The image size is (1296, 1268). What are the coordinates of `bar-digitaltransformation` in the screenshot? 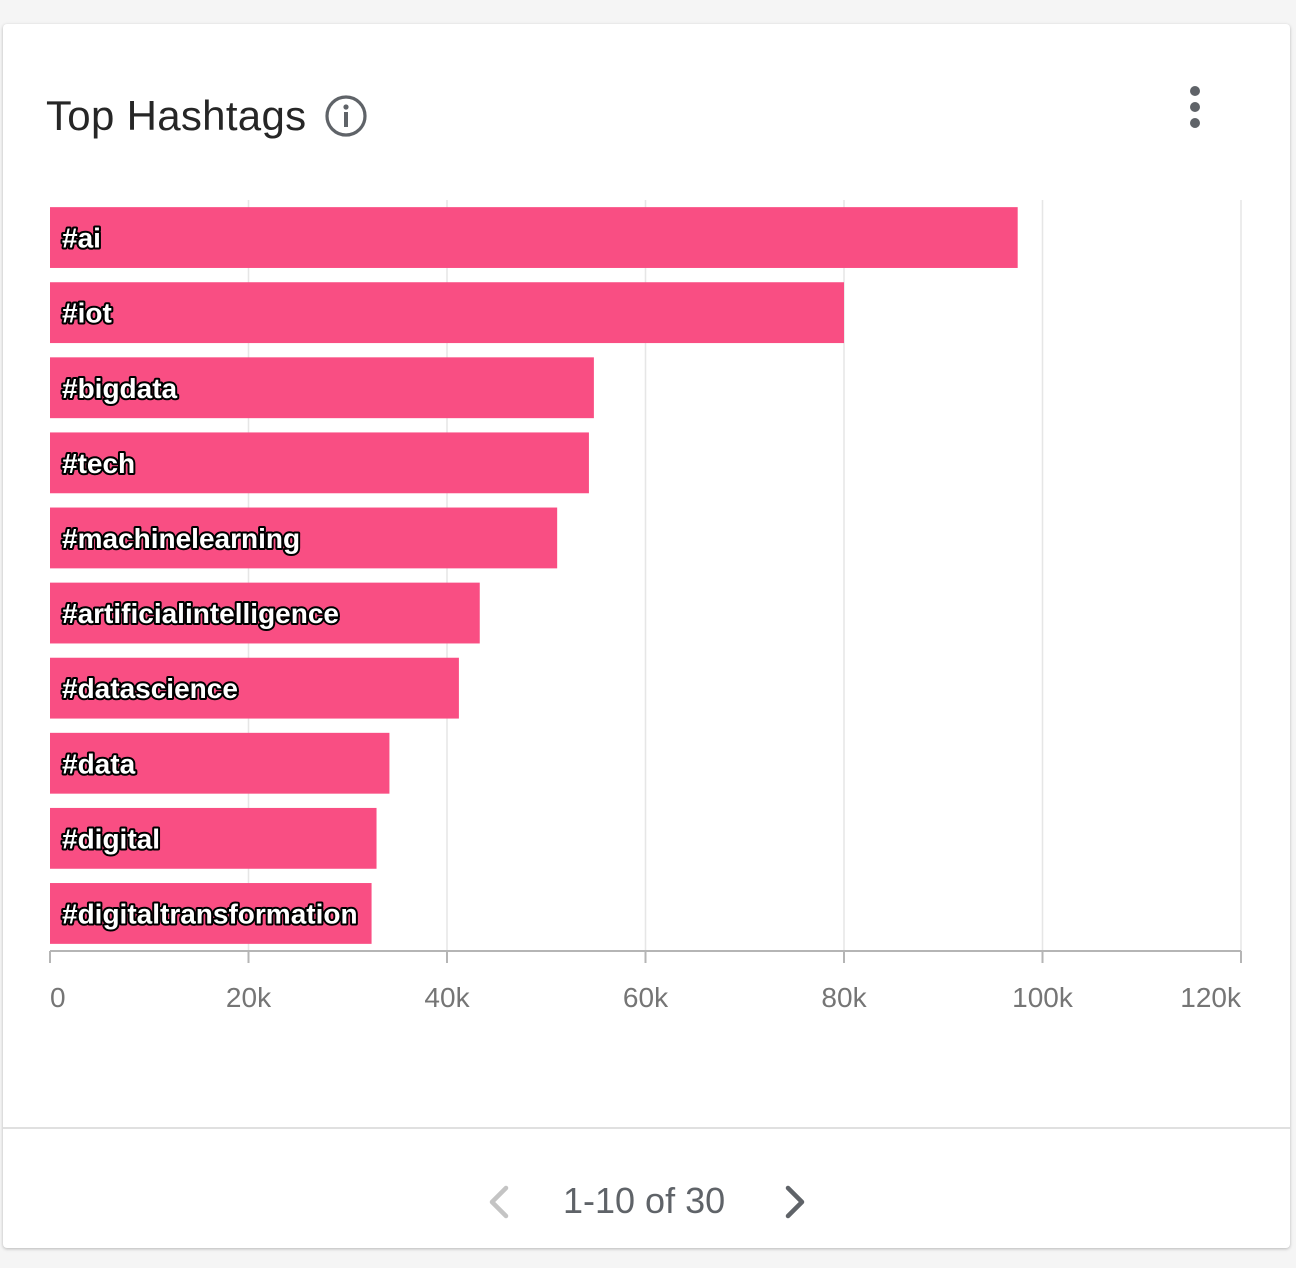 It's located at (211, 913).